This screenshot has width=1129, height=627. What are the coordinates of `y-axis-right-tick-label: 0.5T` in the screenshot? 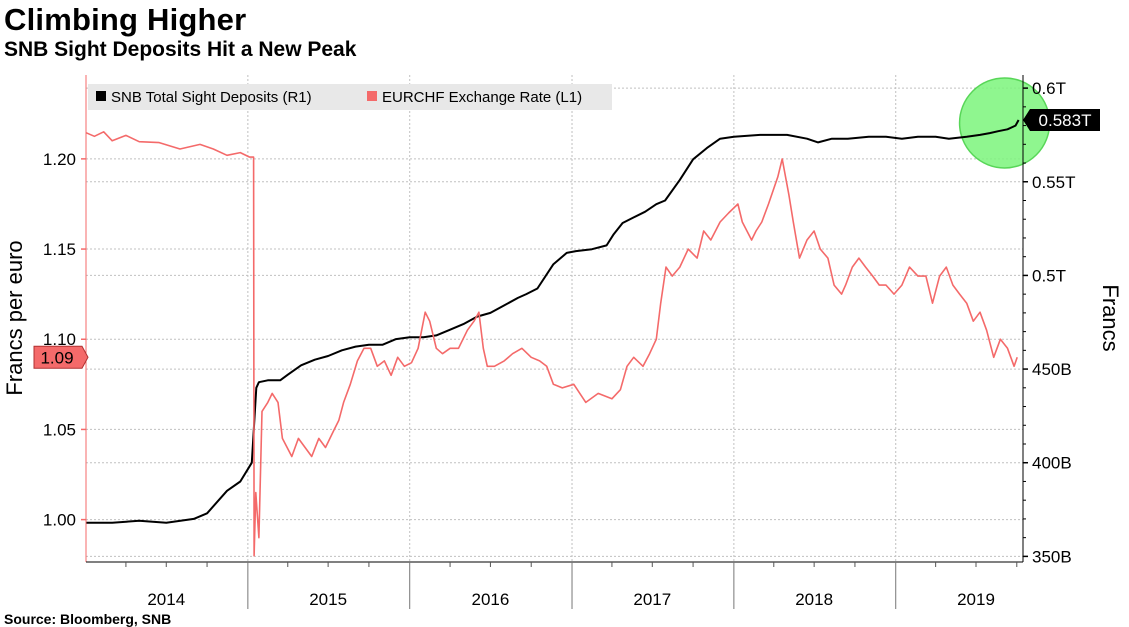 It's located at (1049, 275).